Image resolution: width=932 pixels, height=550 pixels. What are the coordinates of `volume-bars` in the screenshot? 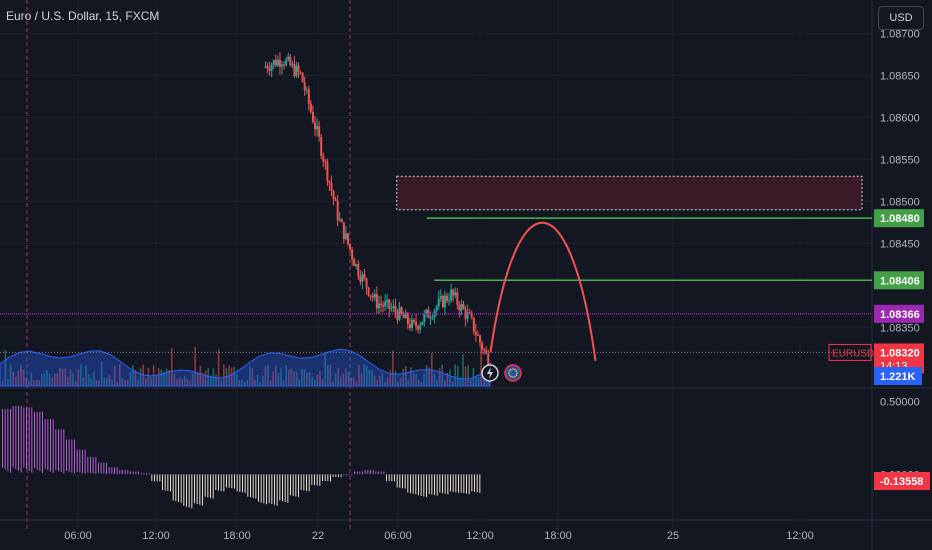 It's located at (245, 366).